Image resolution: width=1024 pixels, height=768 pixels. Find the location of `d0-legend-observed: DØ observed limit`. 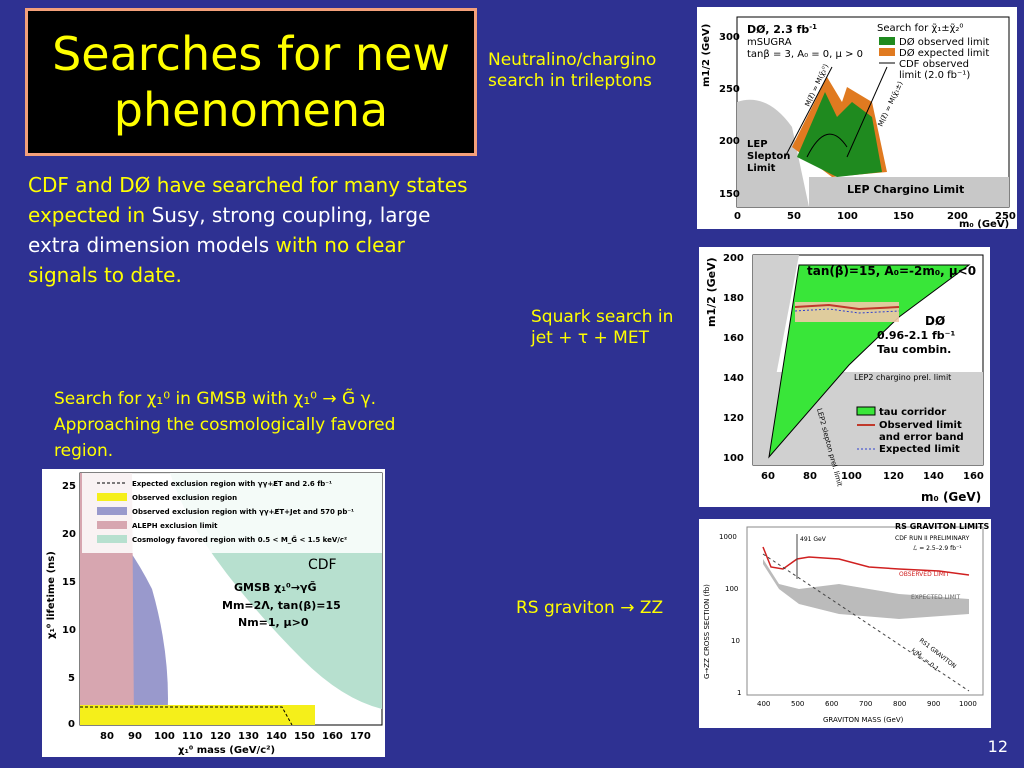

d0-legend-observed: DØ observed limit is located at coordinates (944, 42).